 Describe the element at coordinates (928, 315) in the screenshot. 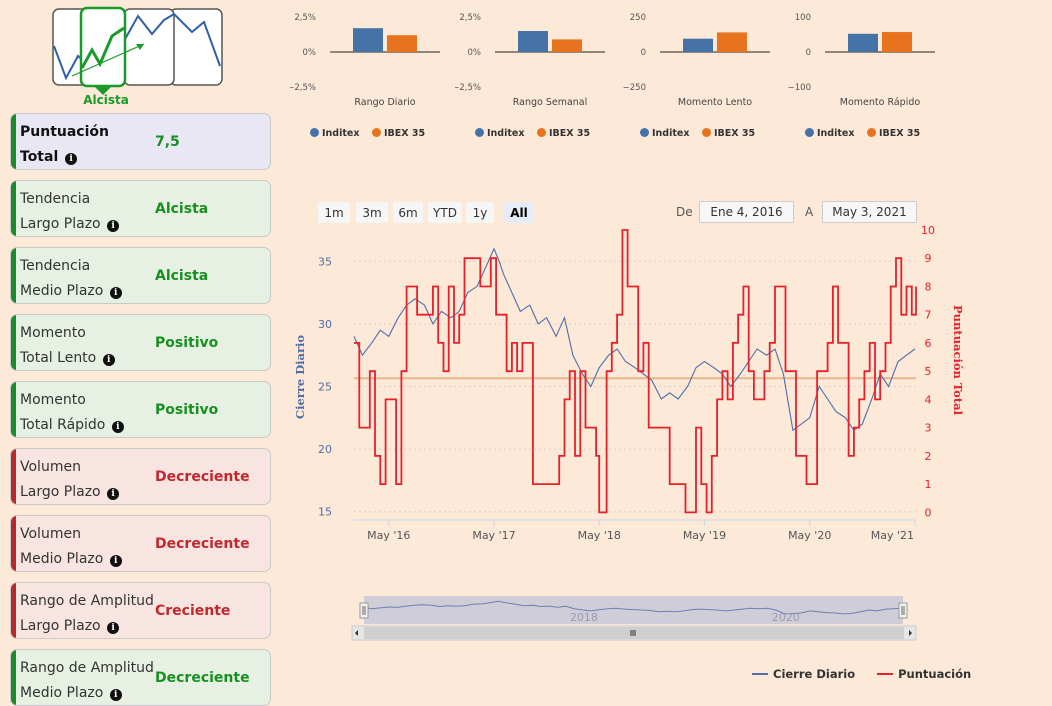

I see `right-y-tick-label: 7` at that location.